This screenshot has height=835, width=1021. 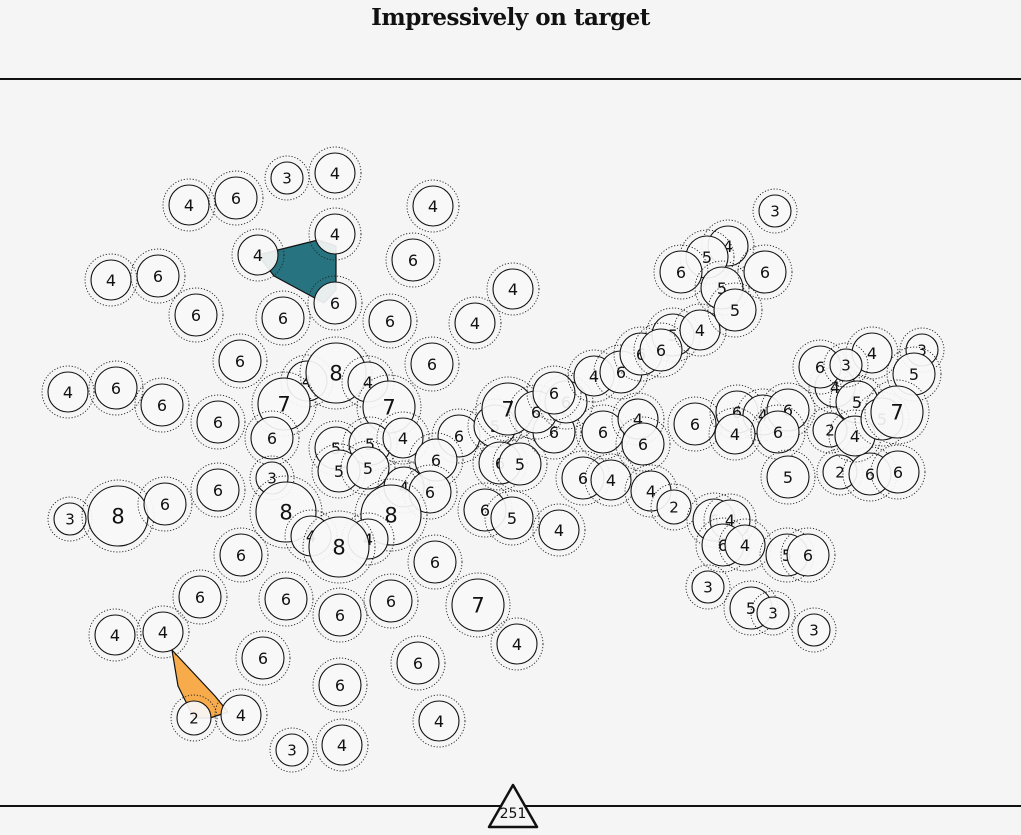 I want to click on node-value: 8, so click(x=285, y=513).